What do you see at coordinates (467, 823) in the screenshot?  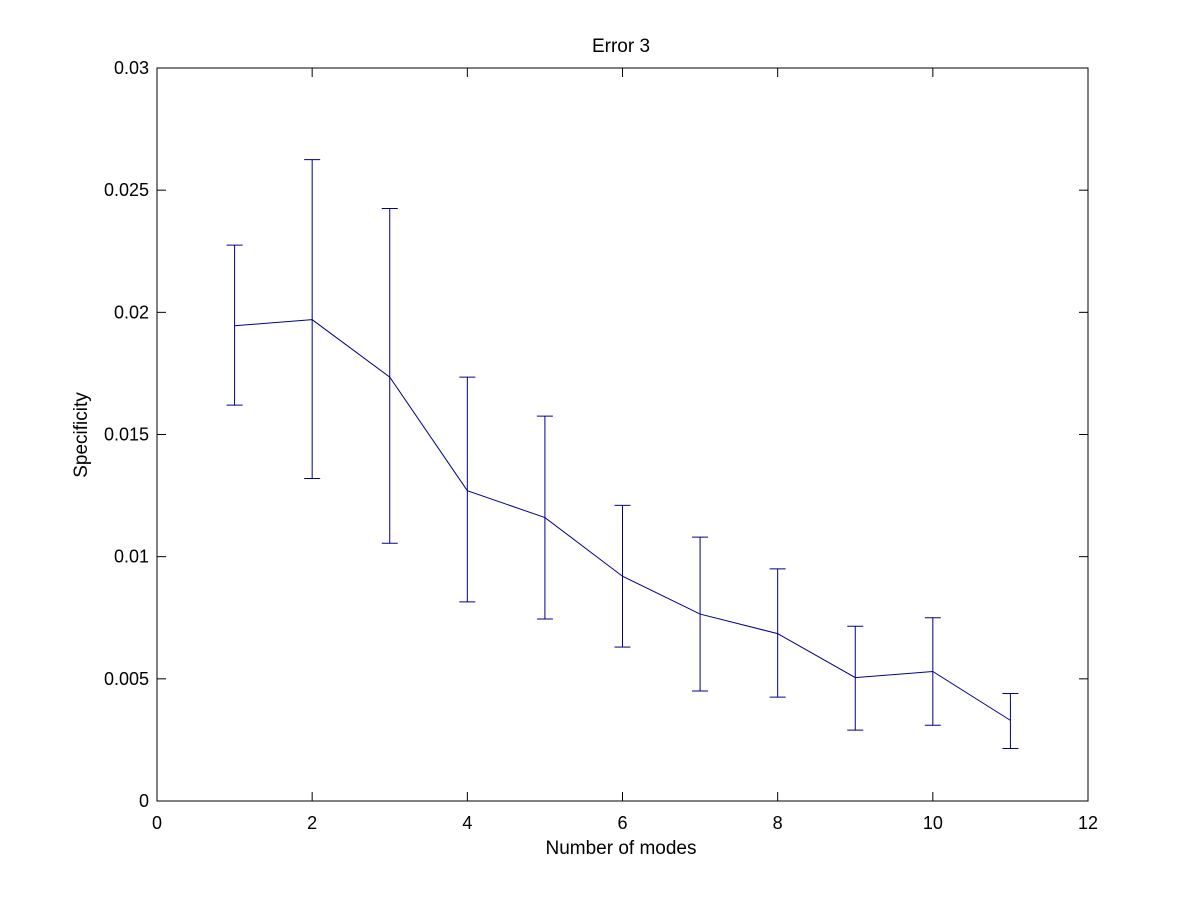 I see `x-tick-label: 4` at bounding box center [467, 823].